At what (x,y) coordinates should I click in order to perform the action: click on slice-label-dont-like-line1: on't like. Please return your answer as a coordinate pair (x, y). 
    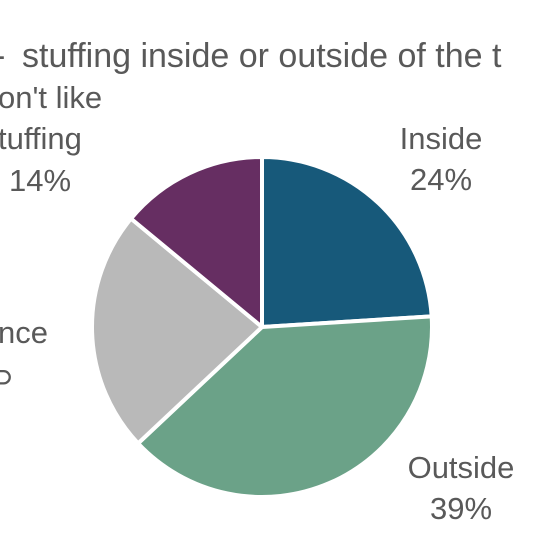
    Looking at the image, I should click on (51, 97).